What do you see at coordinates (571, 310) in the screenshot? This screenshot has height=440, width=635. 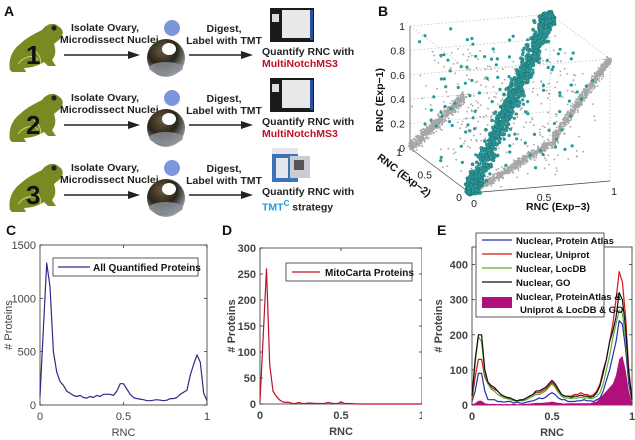 I see `legend-label: Uniprot & LocDB & GO` at bounding box center [571, 310].